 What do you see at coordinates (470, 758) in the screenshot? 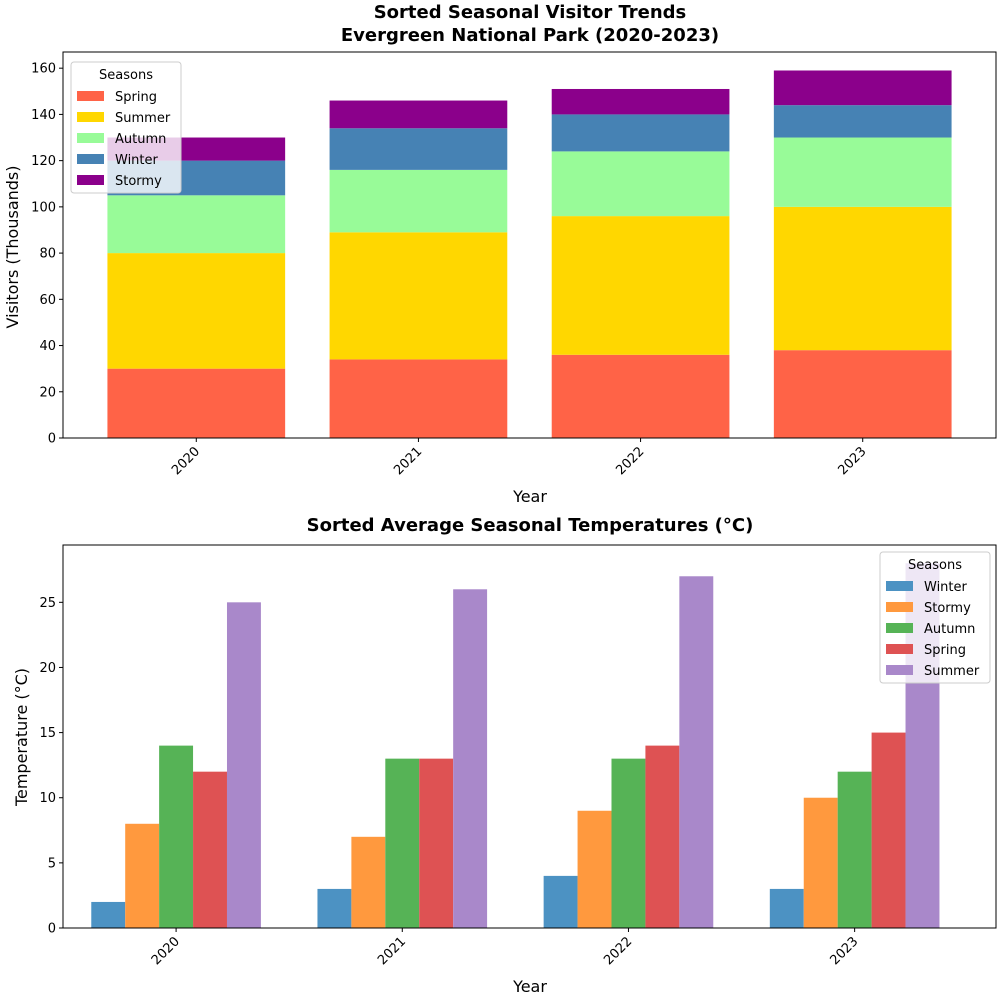
I see `chart2-bar-summer-2021` at bounding box center [470, 758].